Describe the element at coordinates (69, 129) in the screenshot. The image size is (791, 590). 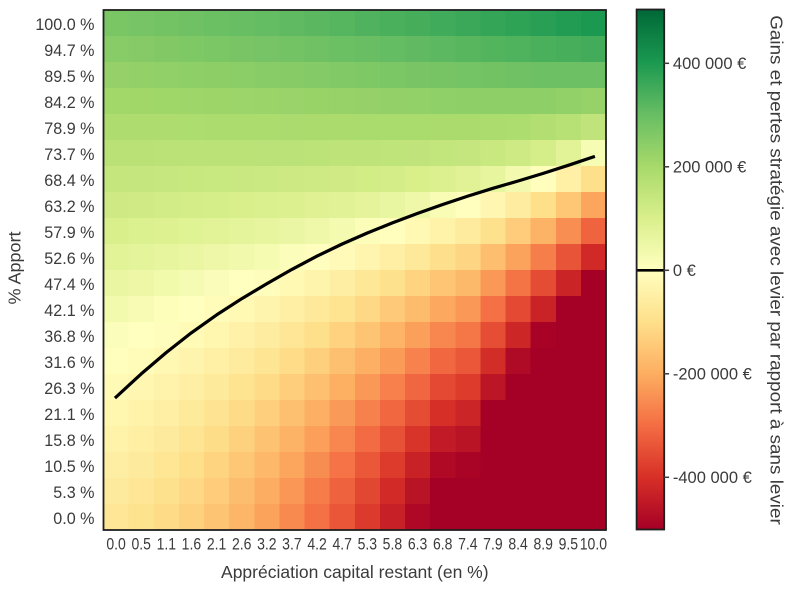
I see `svg-text: 78.9 %` at that location.